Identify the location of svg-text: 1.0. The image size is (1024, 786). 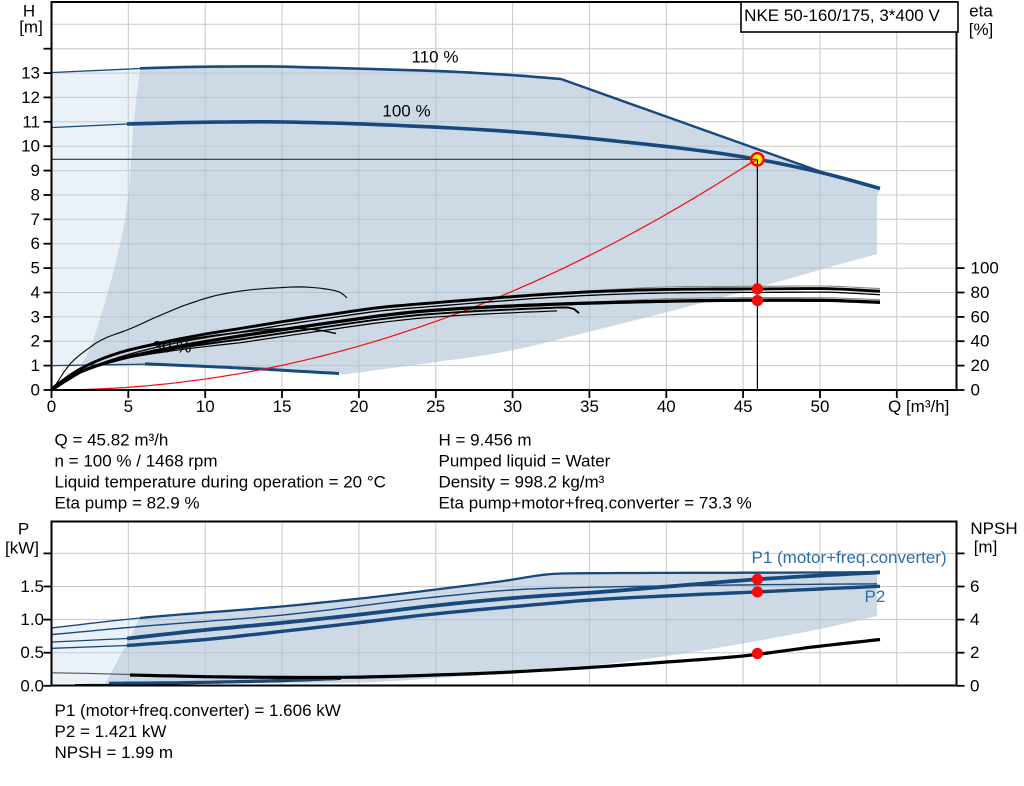
(32, 619).